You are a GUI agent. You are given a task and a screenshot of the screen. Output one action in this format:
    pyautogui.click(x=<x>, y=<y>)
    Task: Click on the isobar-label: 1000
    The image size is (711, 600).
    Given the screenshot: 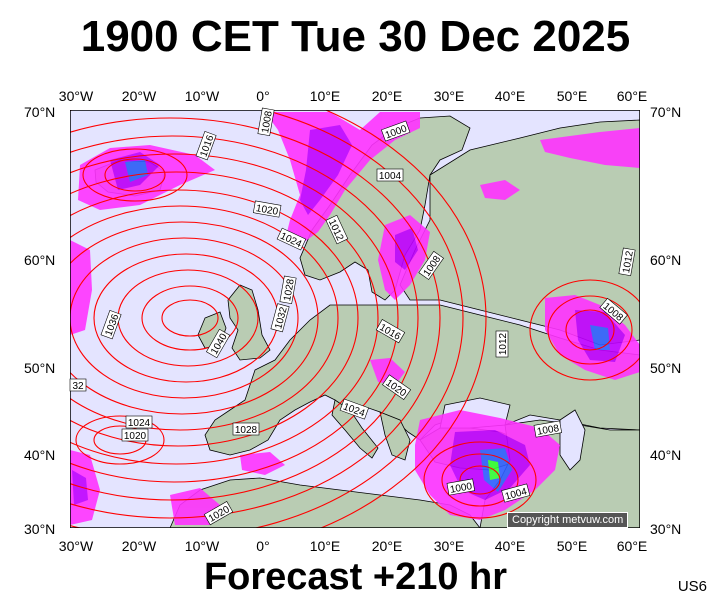 What is the action you would take?
    pyautogui.click(x=461, y=488)
    